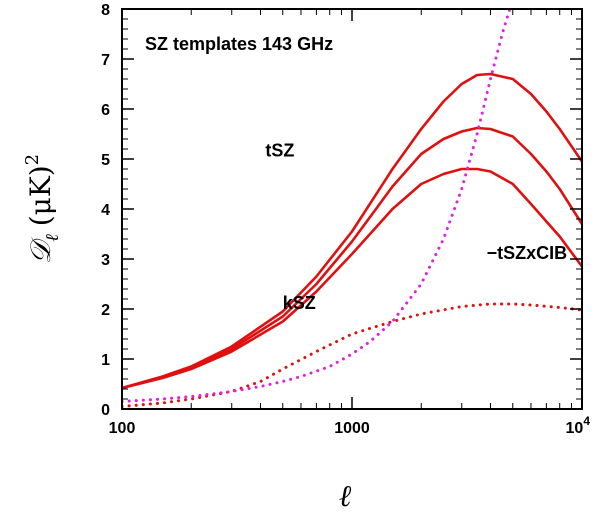 This screenshot has height=512, width=600. I want to click on x-tick-label: 100, so click(122, 428).